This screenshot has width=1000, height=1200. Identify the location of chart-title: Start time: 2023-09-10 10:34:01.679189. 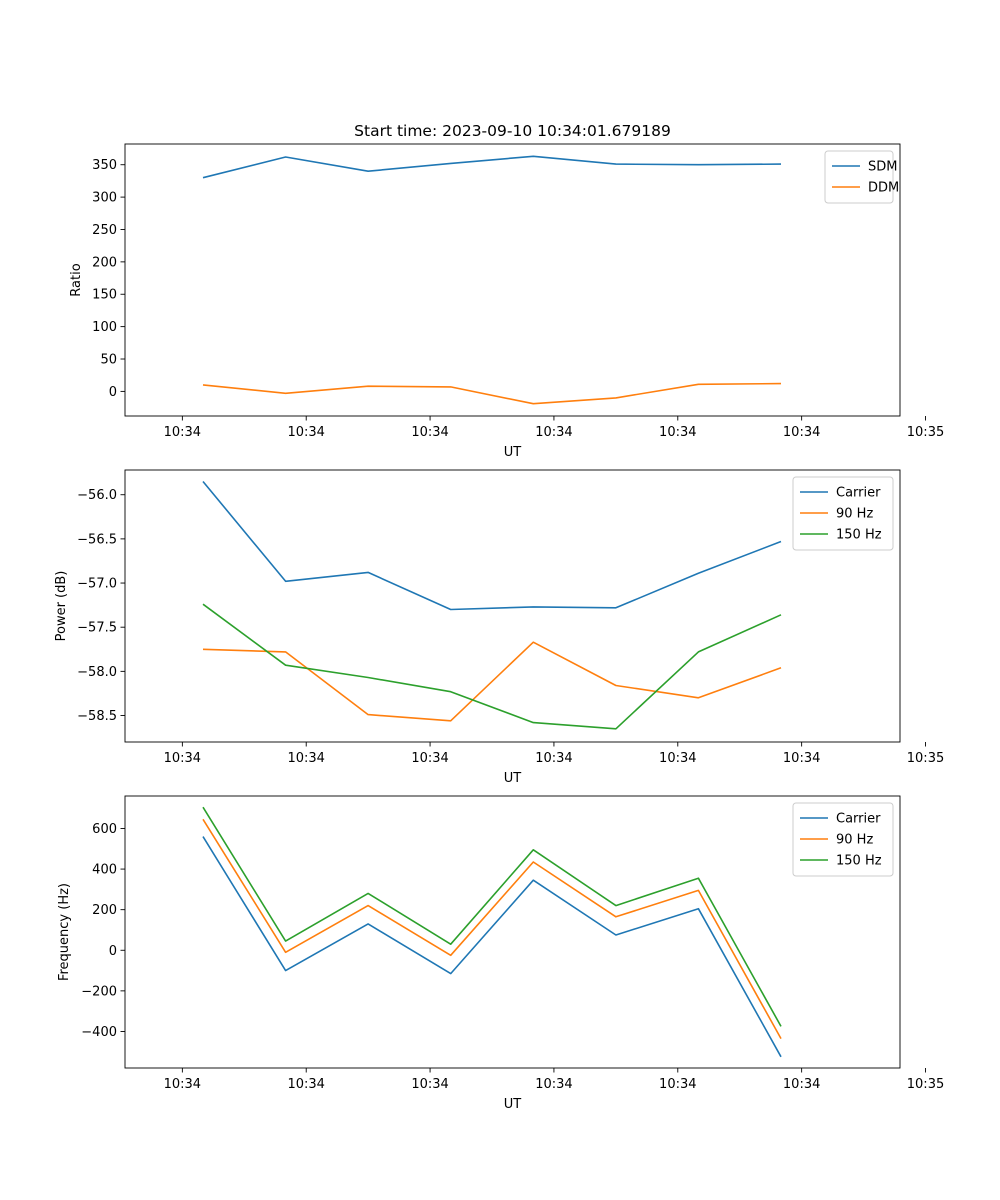
(512, 131).